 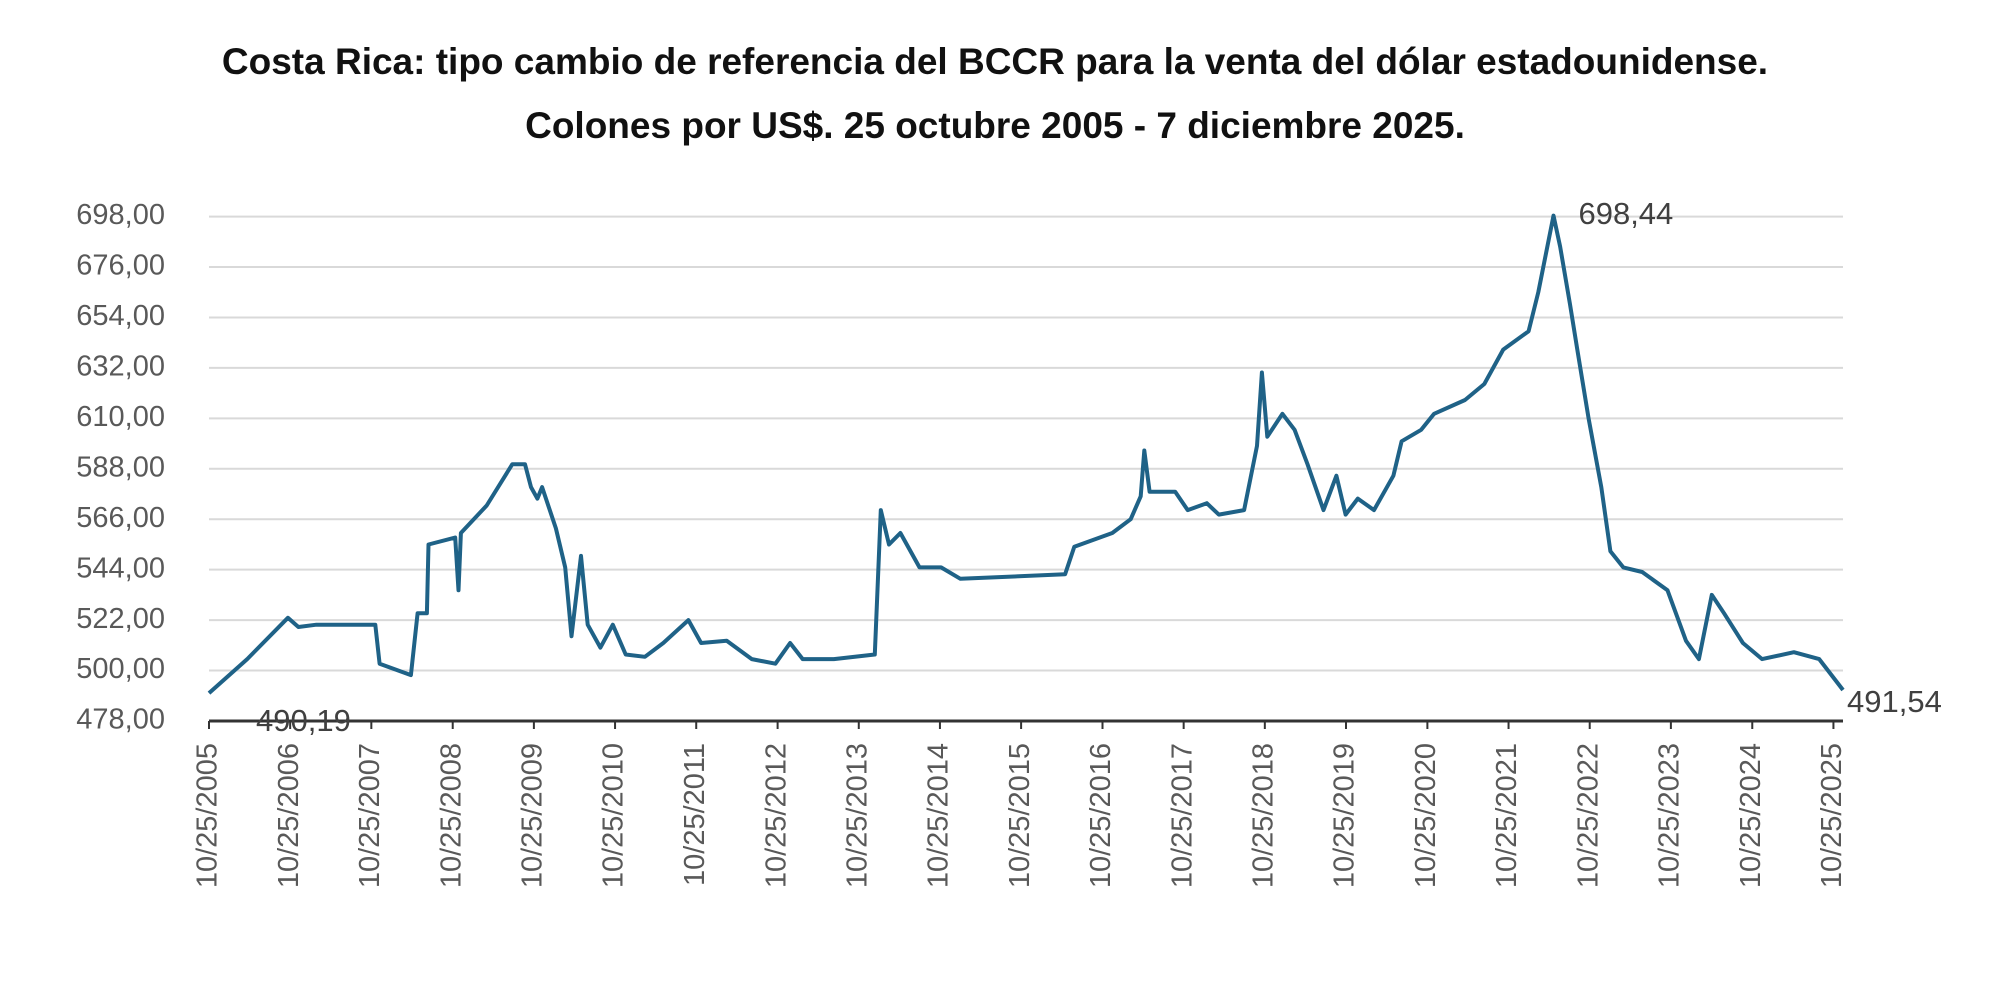 What do you see at coordinates (614, 815) in the screenshot?
I see `x-tick-label: 10/25/2010` at bounding box center [614, 815].